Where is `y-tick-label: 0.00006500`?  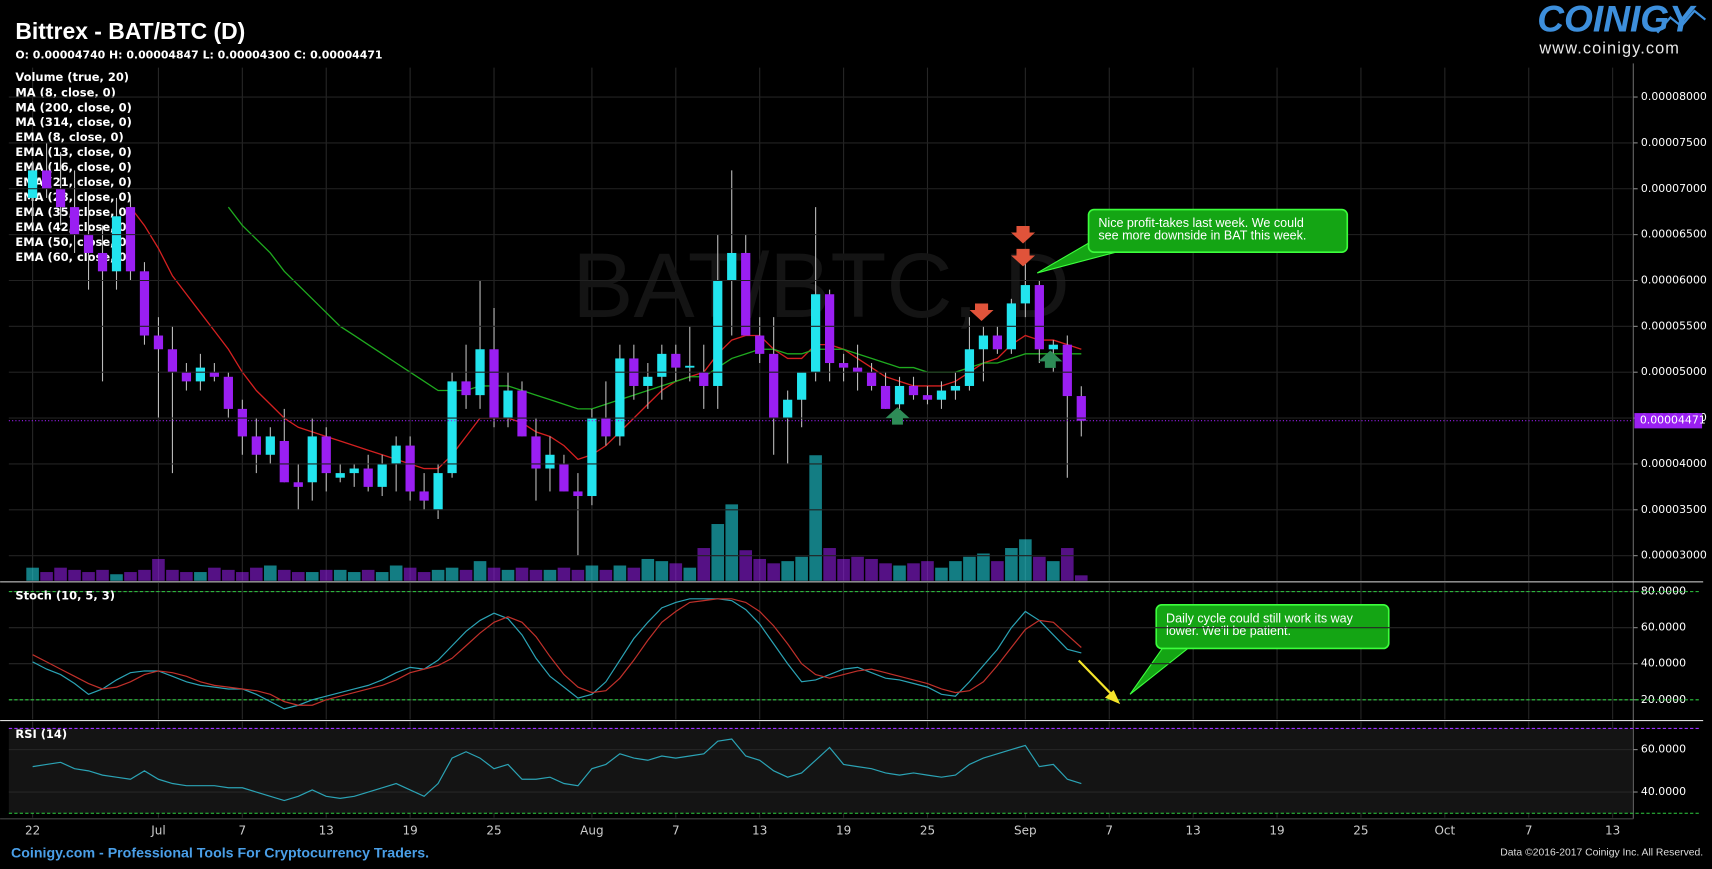 y-tick-label: 0.00006500 is located at coordinates (1674, 234).